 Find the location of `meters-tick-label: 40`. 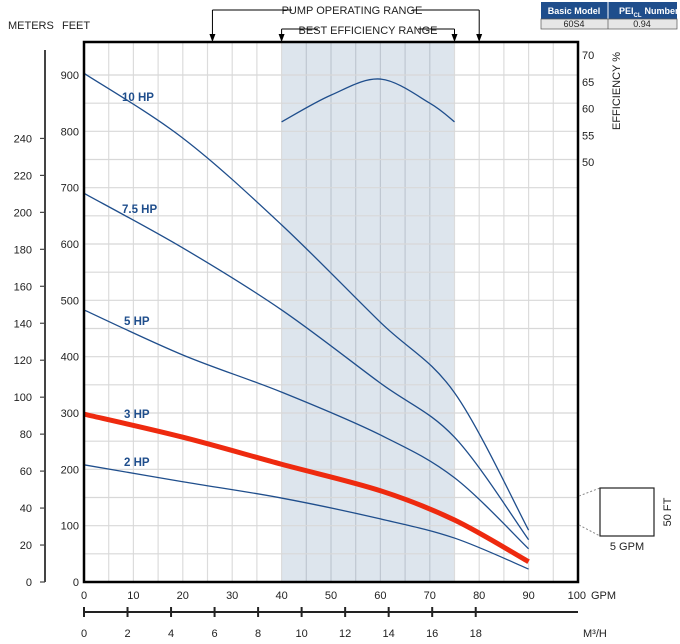

meters-tick-label: 40 is located at coordinates (26, 509).